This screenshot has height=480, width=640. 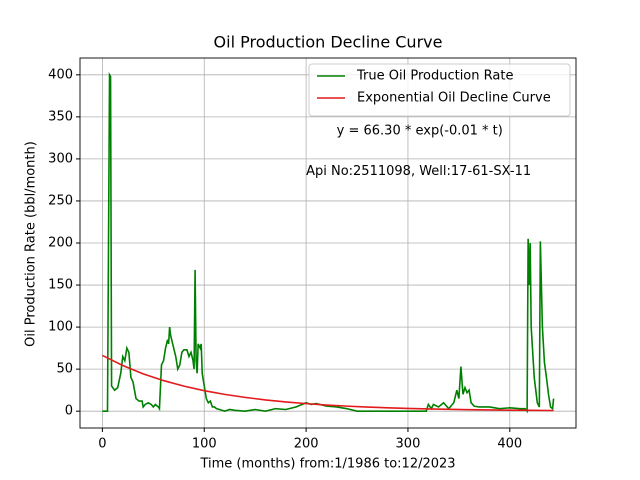 I want to click on y-tick-label: 150, so click(x=60, y=285).